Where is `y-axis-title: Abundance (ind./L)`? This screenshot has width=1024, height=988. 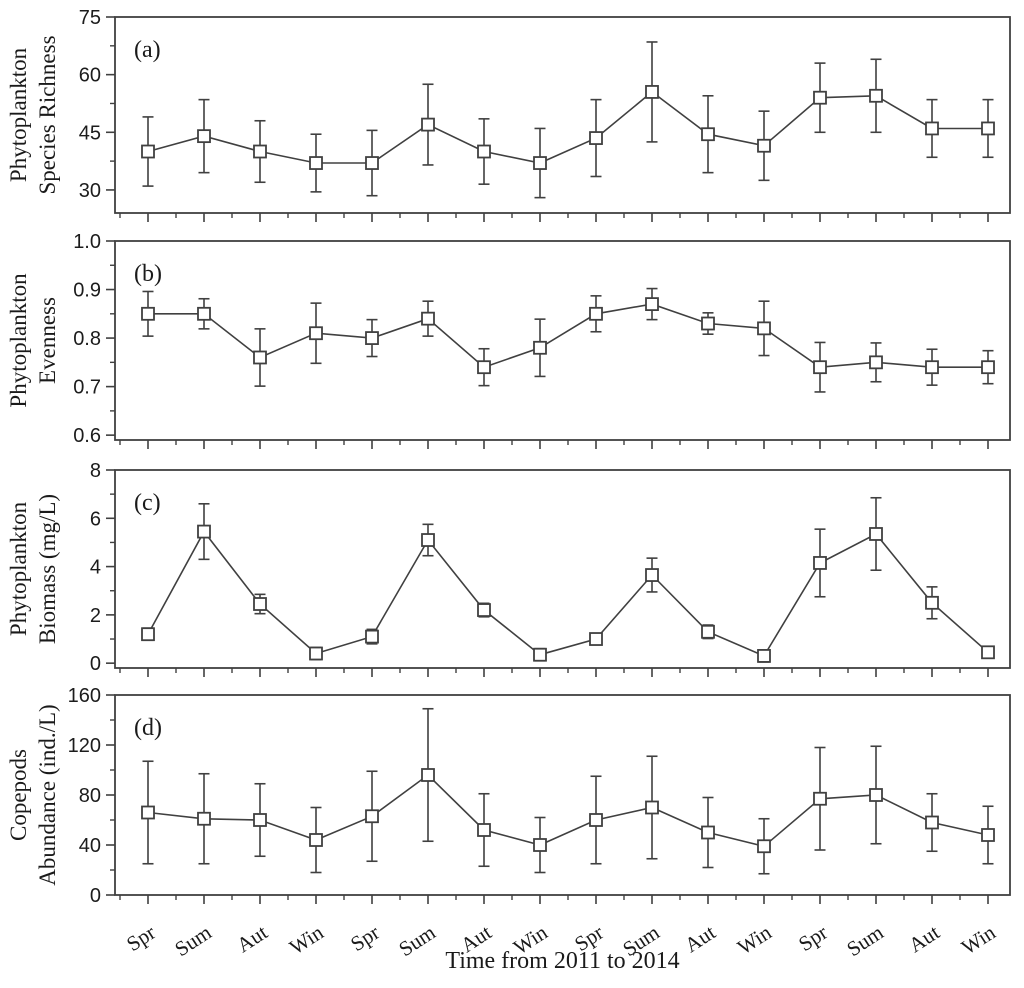
y-axis-title: Abundance (ind./L) is located at coordinates (47, 794).